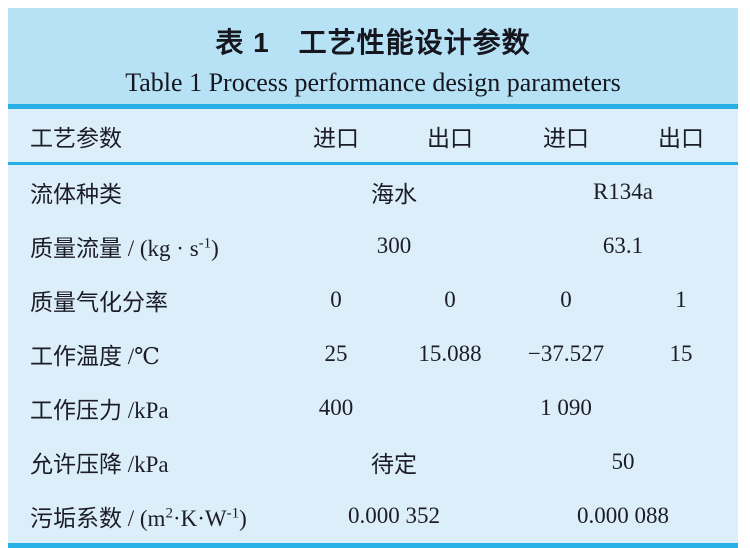 This screenshot has width=750, height=548. Describe the element at coordinates (566, 299) in the screenshot. I see `cell-vapor-mass-fraction-2: 0` at that location.